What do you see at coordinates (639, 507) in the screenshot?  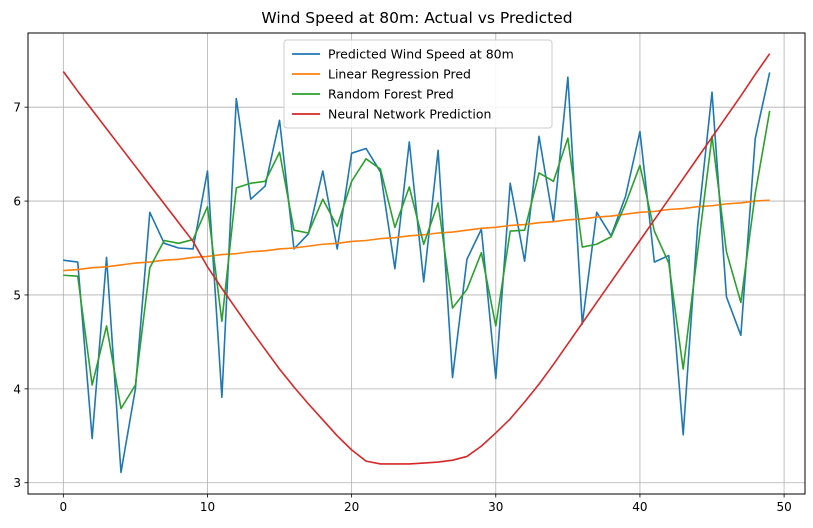 I see `x-tick-label: 40` at bounding box center [639, 507].